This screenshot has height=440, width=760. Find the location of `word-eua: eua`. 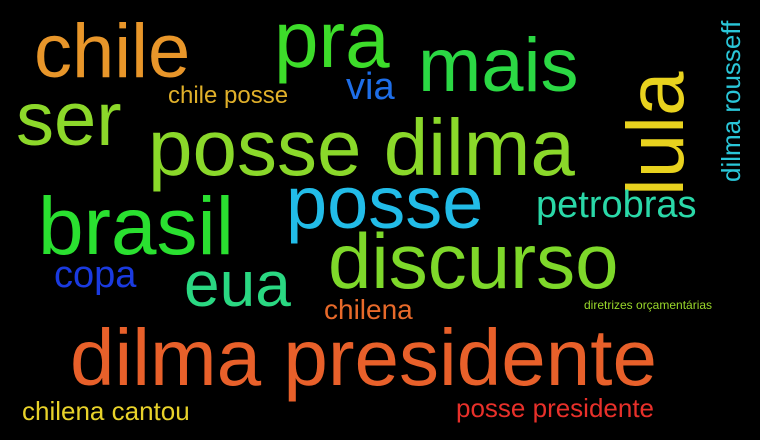

word-eua: eua is located at coordinates (237, 284).